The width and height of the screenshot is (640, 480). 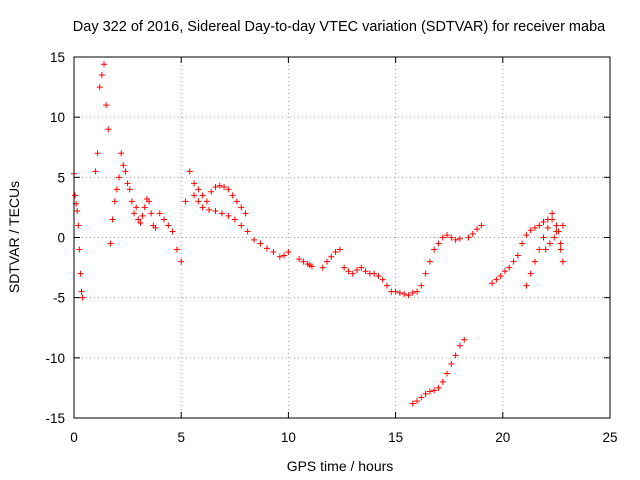 What do you see at coordinates (14, 237) in the screenshot?
I see `y-axis-label: SDTVAR / TECUs` at bounding box center [14, 237].